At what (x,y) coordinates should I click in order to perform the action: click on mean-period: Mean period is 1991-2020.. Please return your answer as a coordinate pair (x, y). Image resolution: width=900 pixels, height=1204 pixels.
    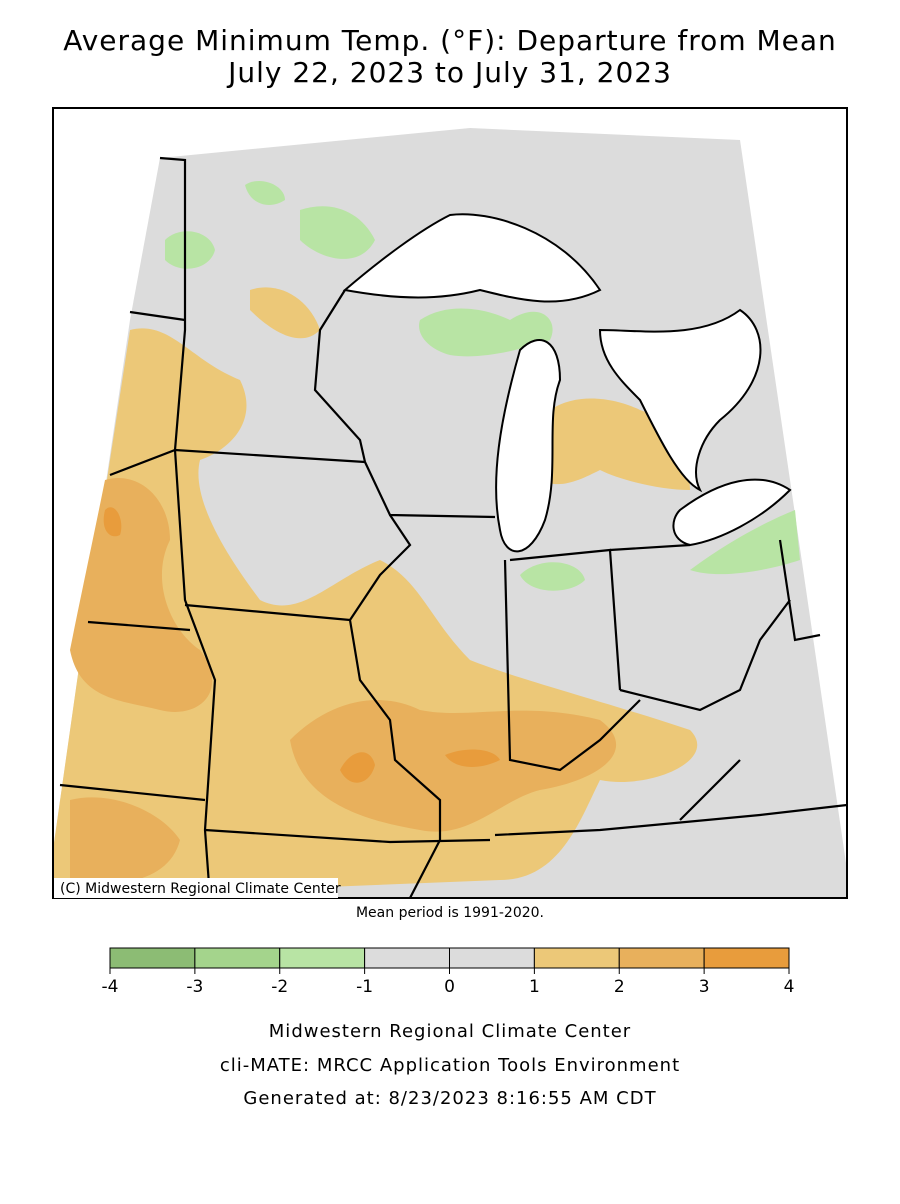
    Looking at the image, I should click on (450, 913).